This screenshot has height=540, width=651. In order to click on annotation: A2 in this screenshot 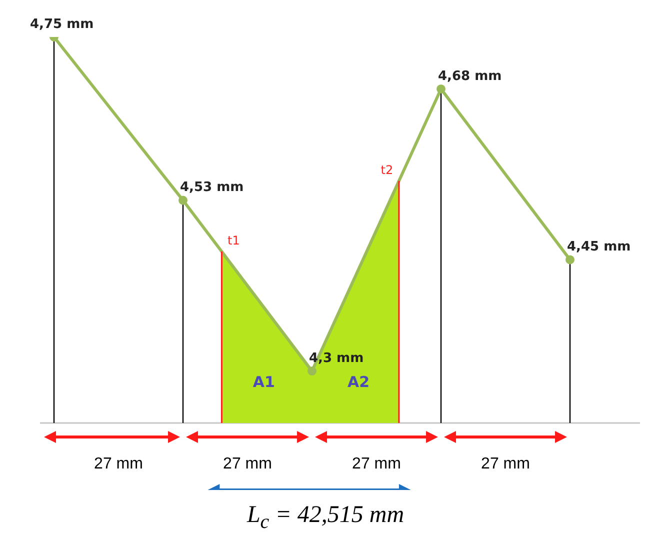, I will do `click(358, 381)`.